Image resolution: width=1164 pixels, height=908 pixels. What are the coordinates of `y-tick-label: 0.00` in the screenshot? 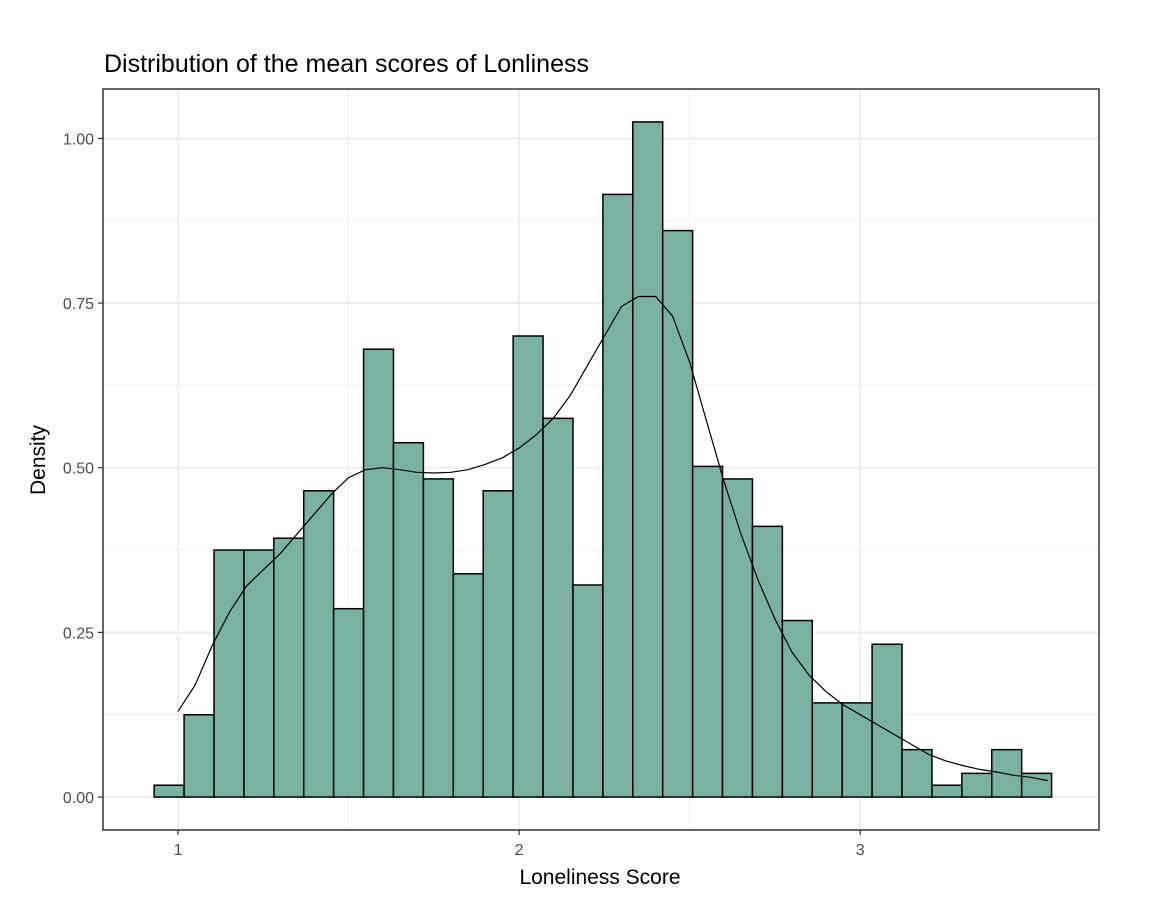 It's located at (78, 798).